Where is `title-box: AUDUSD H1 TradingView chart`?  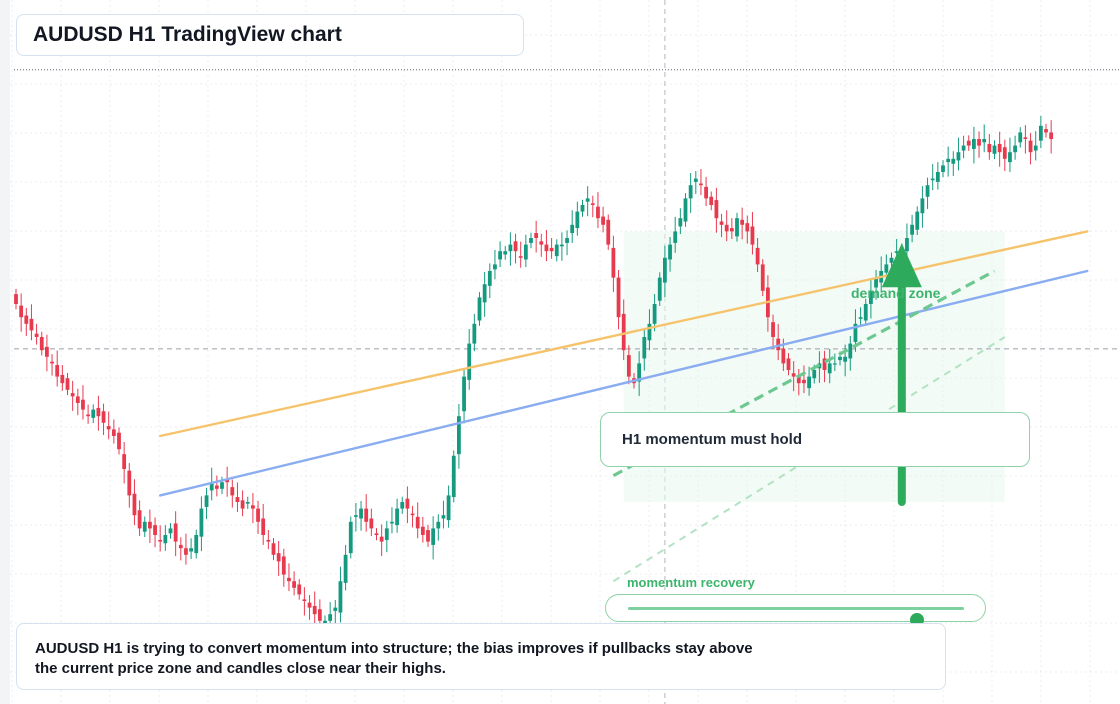 title-box: AUDUSD H1 TradingView chart is located at coordinates (270, 35).